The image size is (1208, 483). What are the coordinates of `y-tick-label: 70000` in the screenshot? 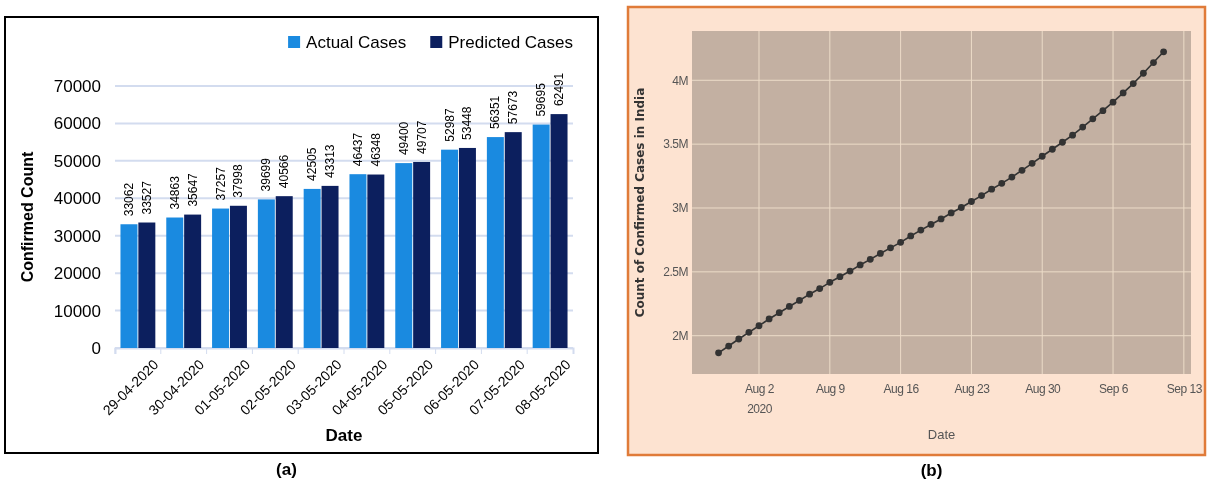 It's located at (77, 86).